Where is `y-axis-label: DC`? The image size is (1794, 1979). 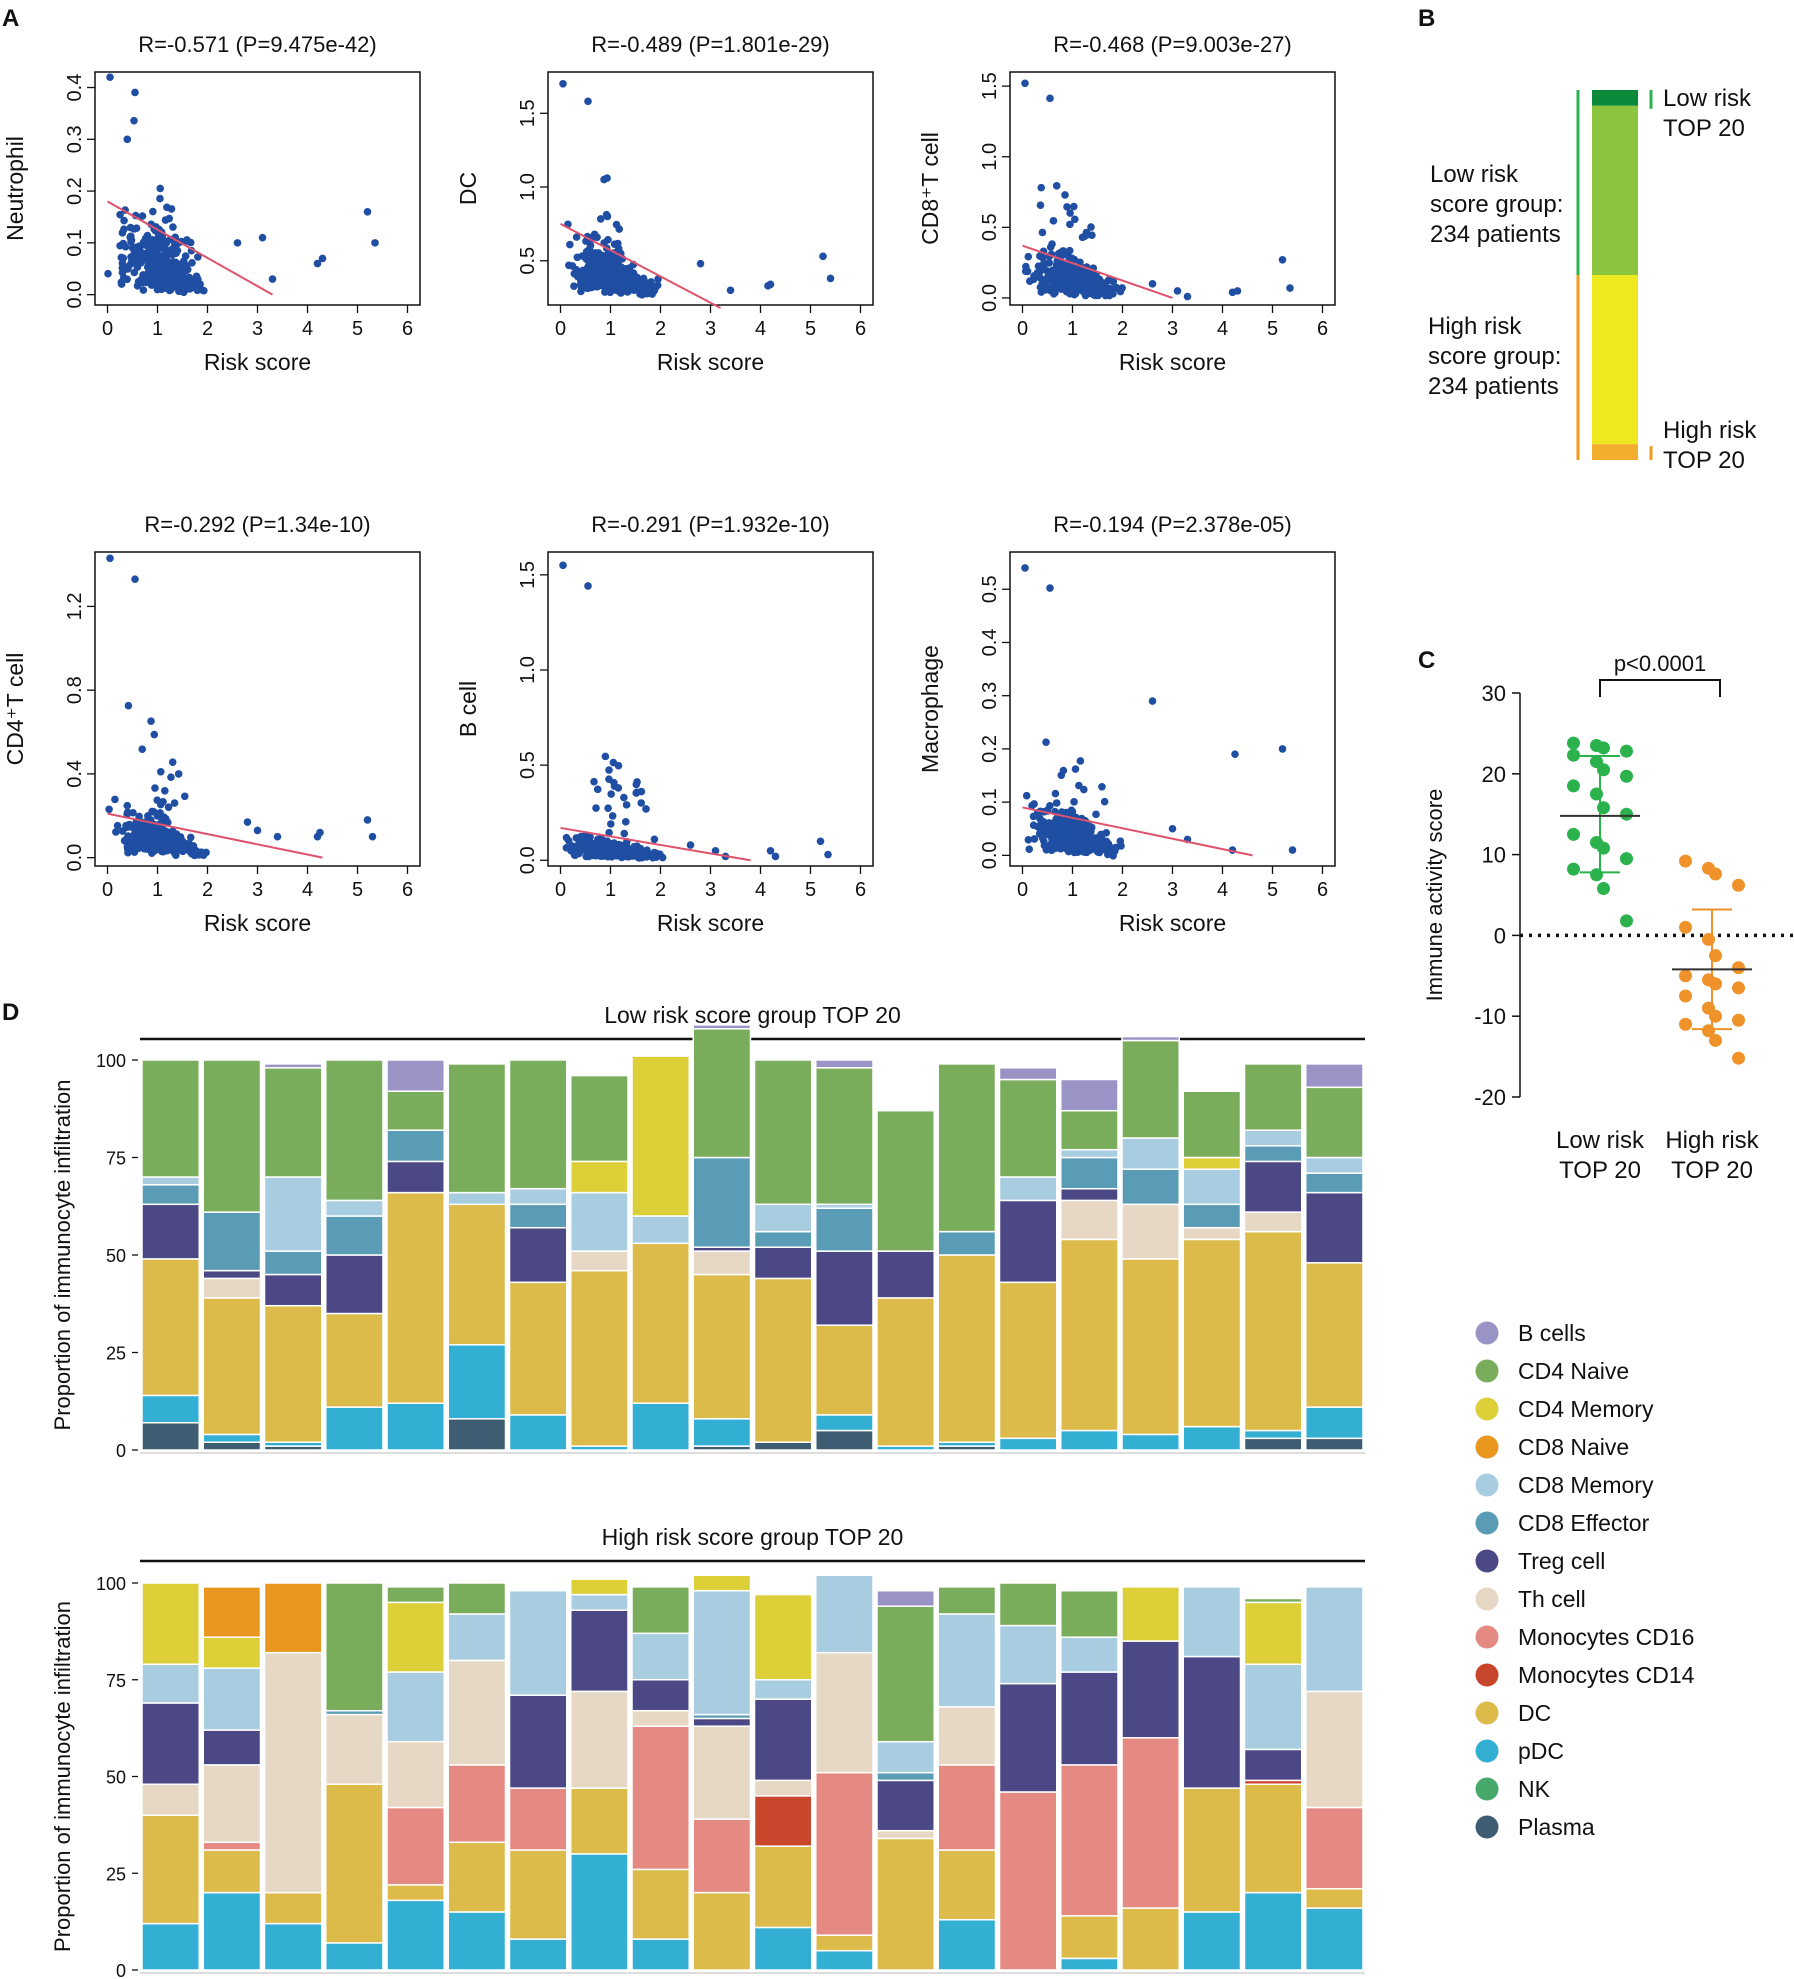 y-axis-label: DC is located at coordinates (468, 188).